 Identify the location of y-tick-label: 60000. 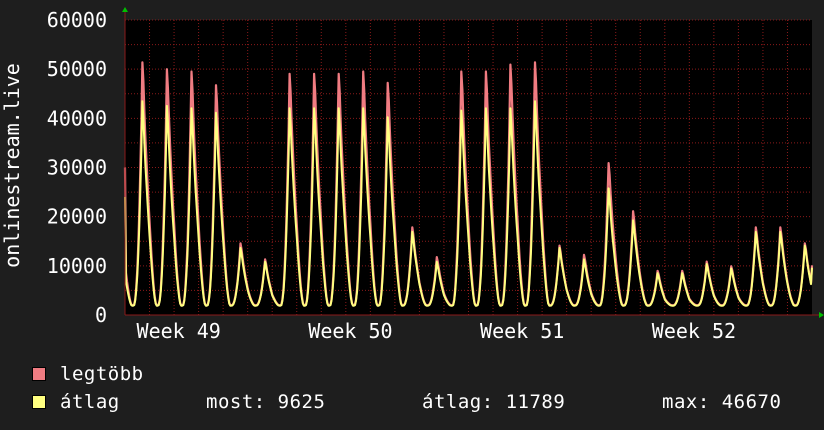
(77, 20).